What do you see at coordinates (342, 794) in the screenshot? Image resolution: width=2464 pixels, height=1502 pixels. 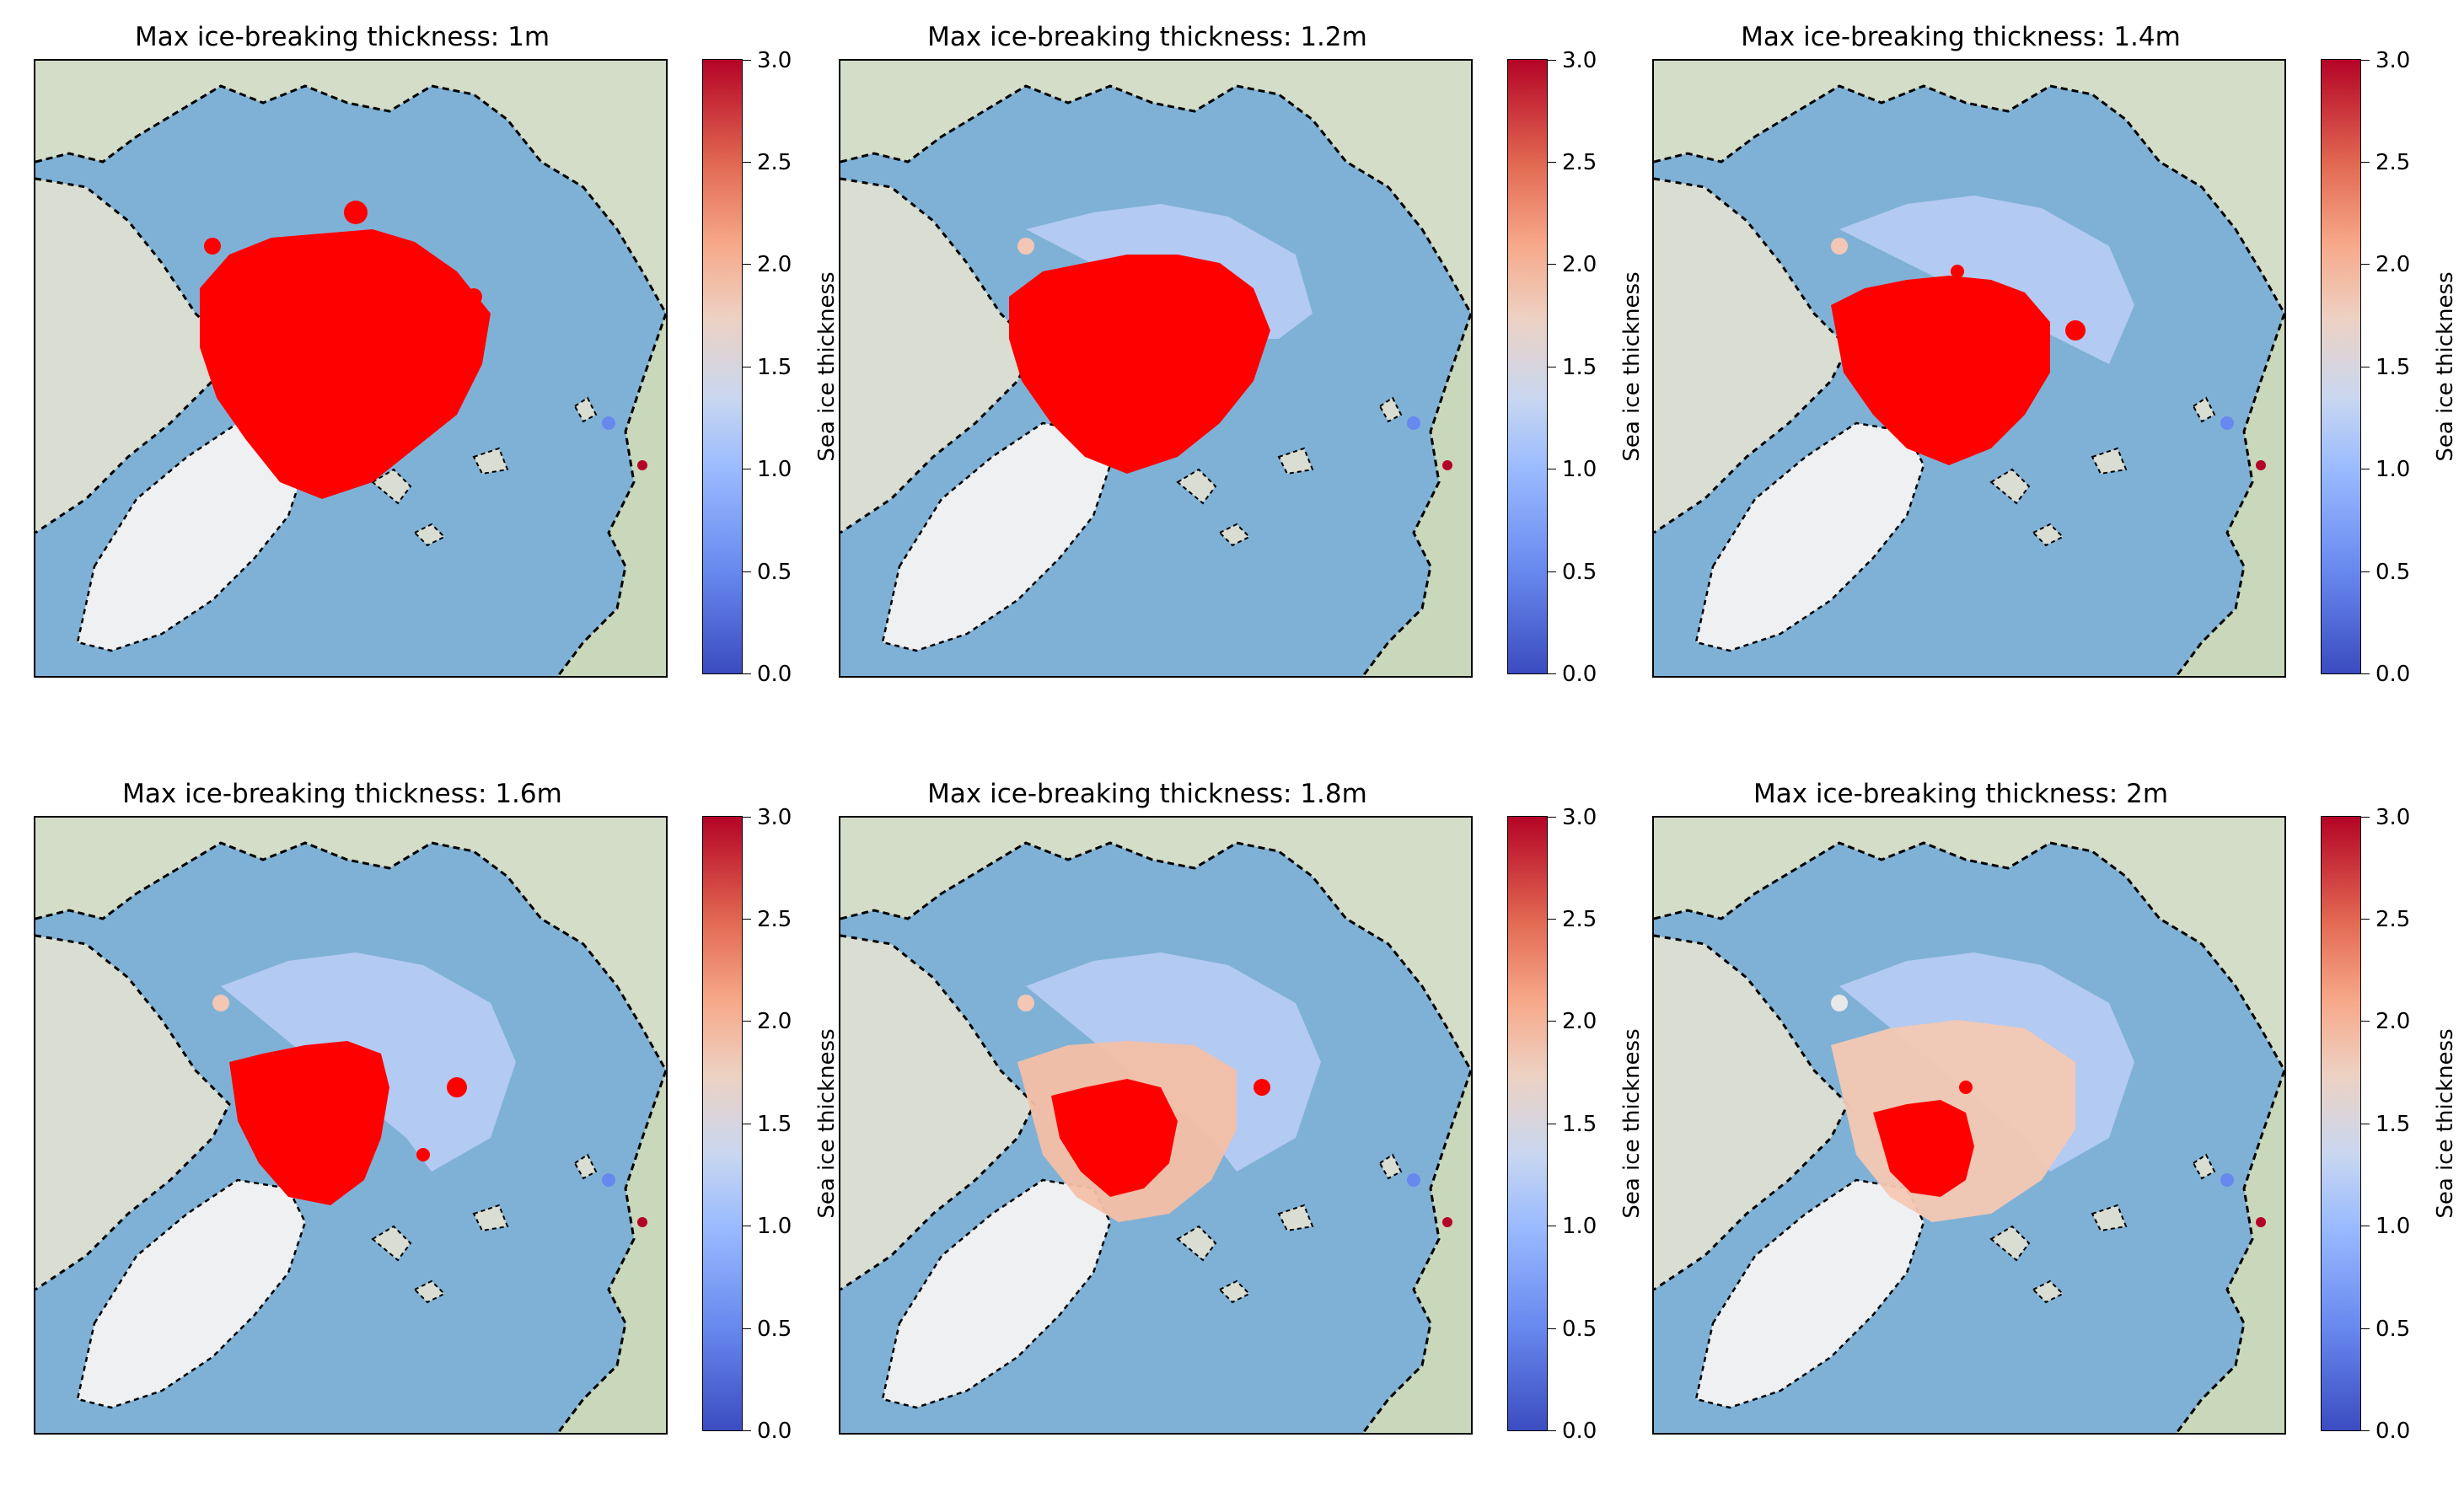 I see `panel-title: Max ice-breaking thickness: 1.6m` at bounding box center [342, 794].